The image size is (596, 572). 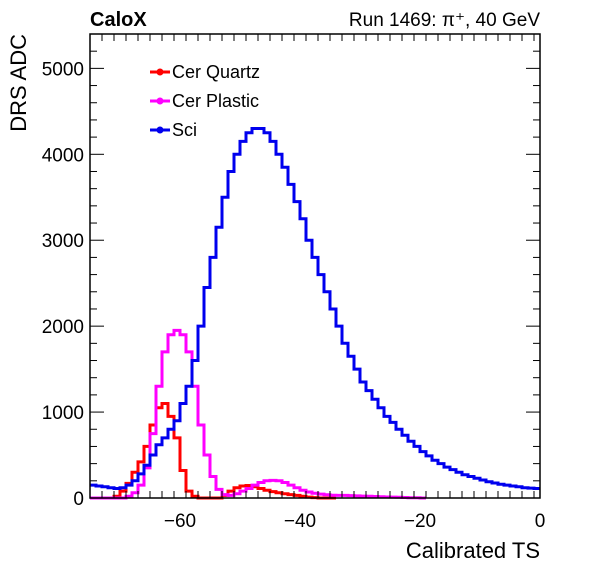 I want to click on legend-entry: Sci, so click(x=173, y=130).